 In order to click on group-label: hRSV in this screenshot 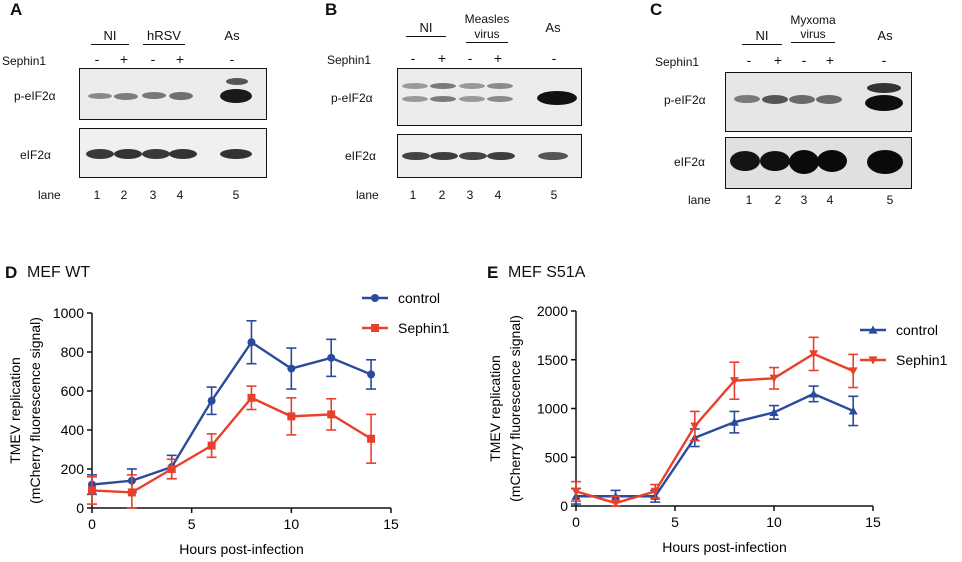, I will do `click(164, 36)`.